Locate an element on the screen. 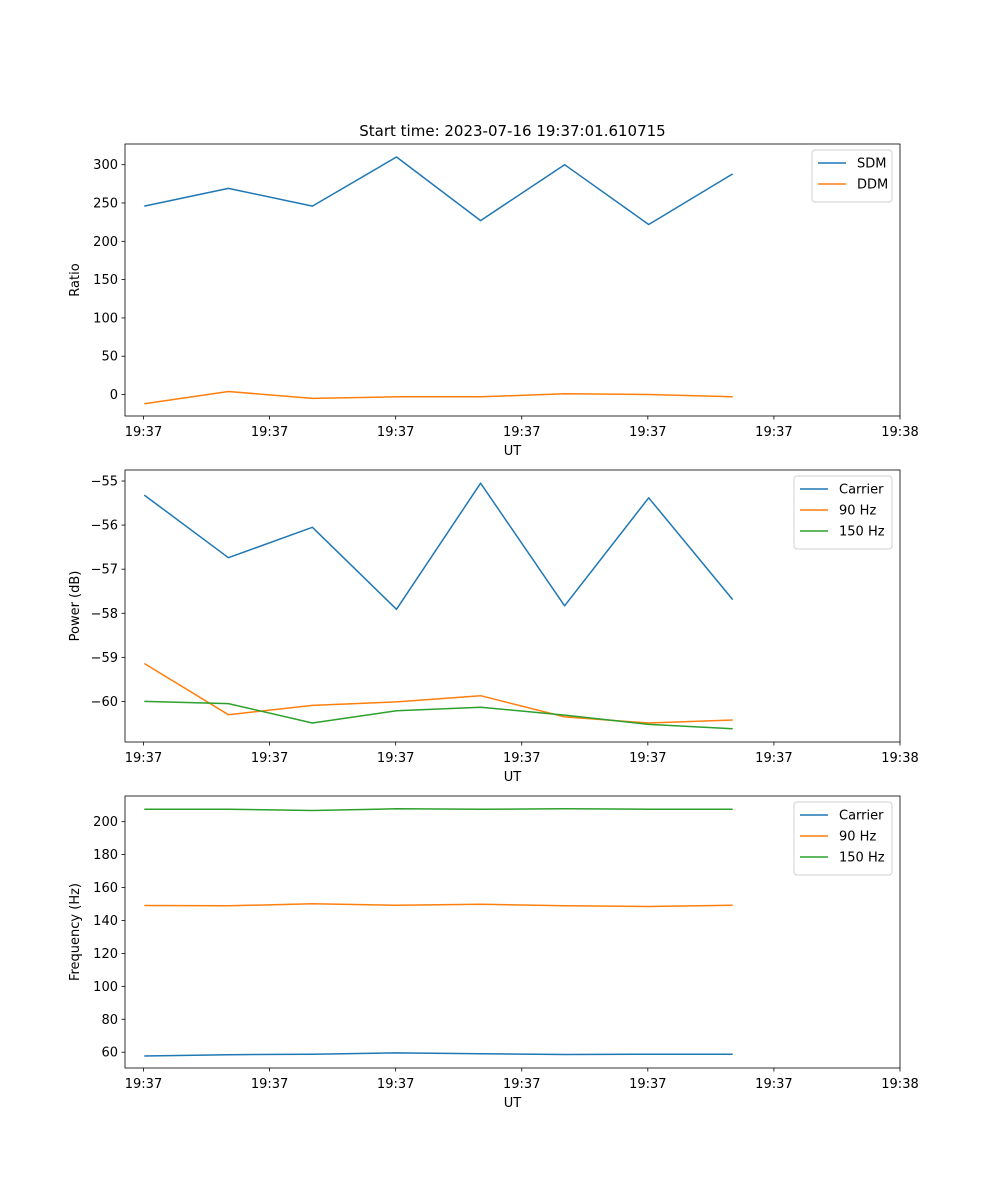 The image size is (1000, 1200). y-tick-label: −56 is located at coordinates (104, 526).